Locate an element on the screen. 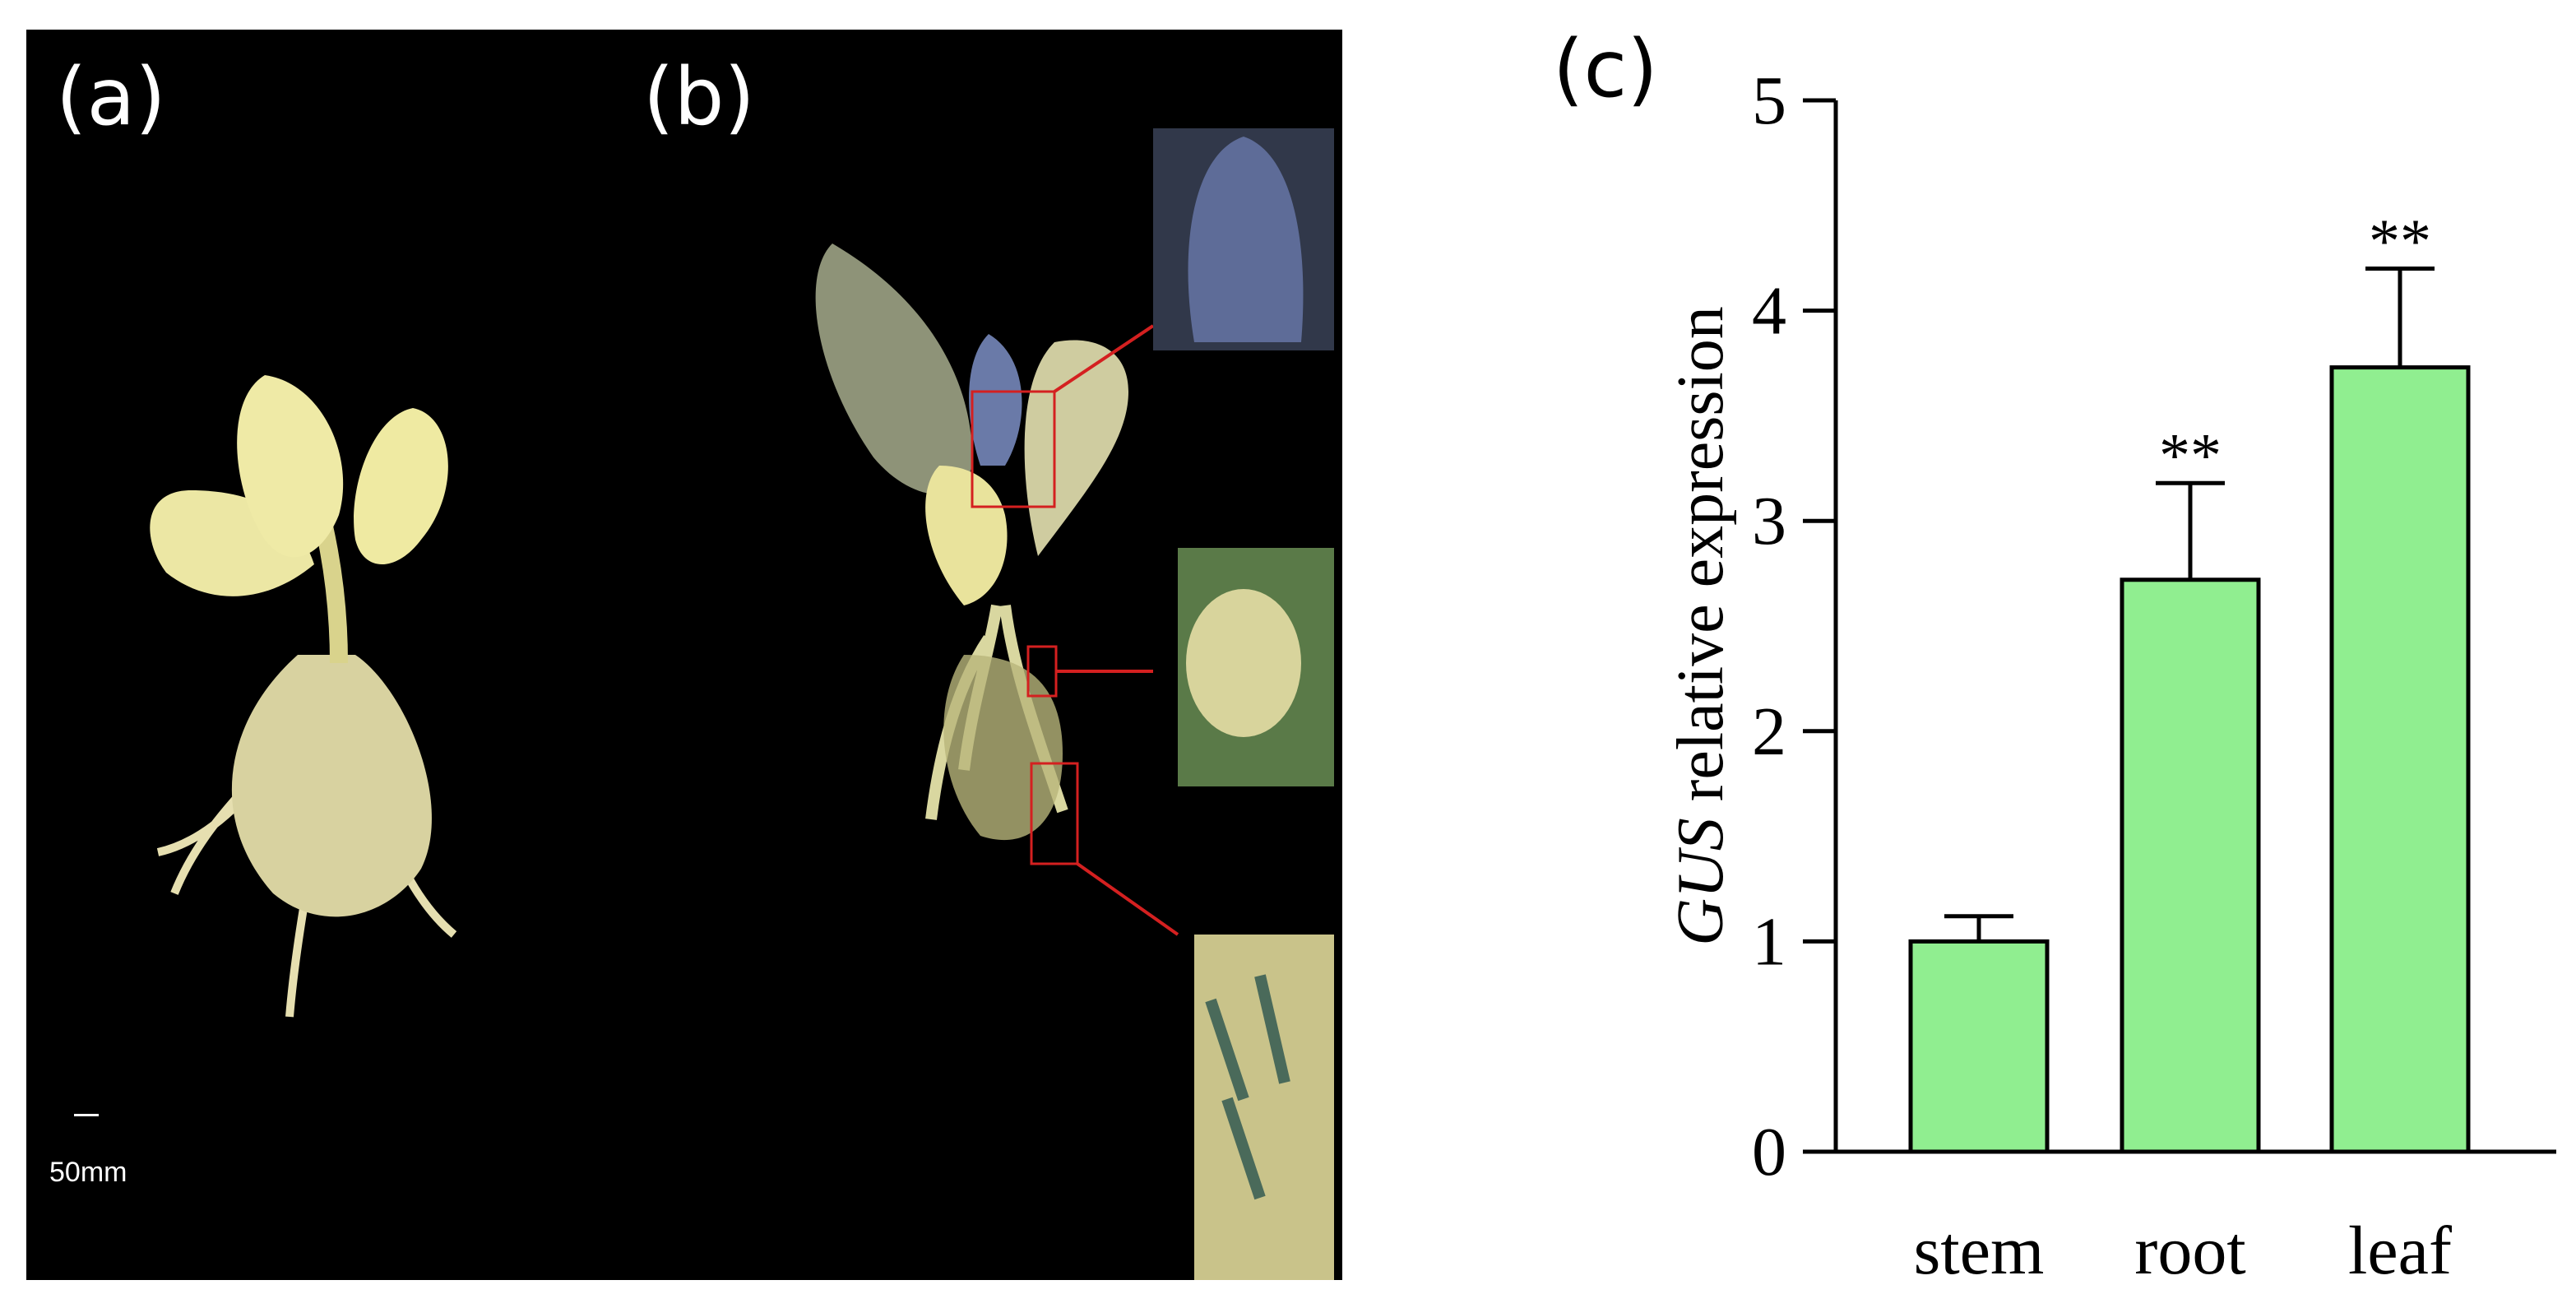  y-tick-label: 1 is located at coordinates (1769, 941).